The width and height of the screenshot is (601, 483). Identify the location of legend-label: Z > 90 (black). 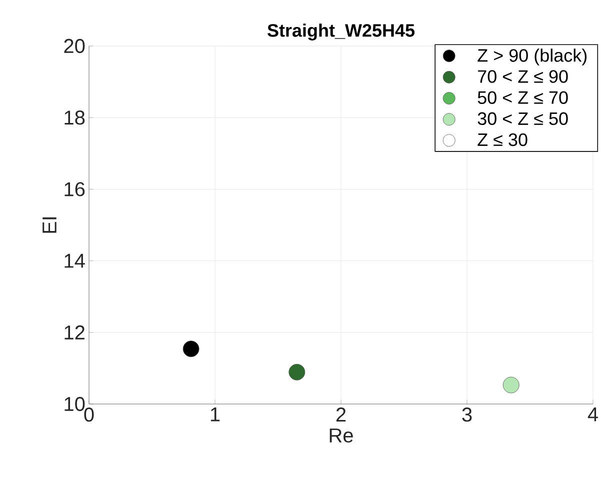
(532, 57).